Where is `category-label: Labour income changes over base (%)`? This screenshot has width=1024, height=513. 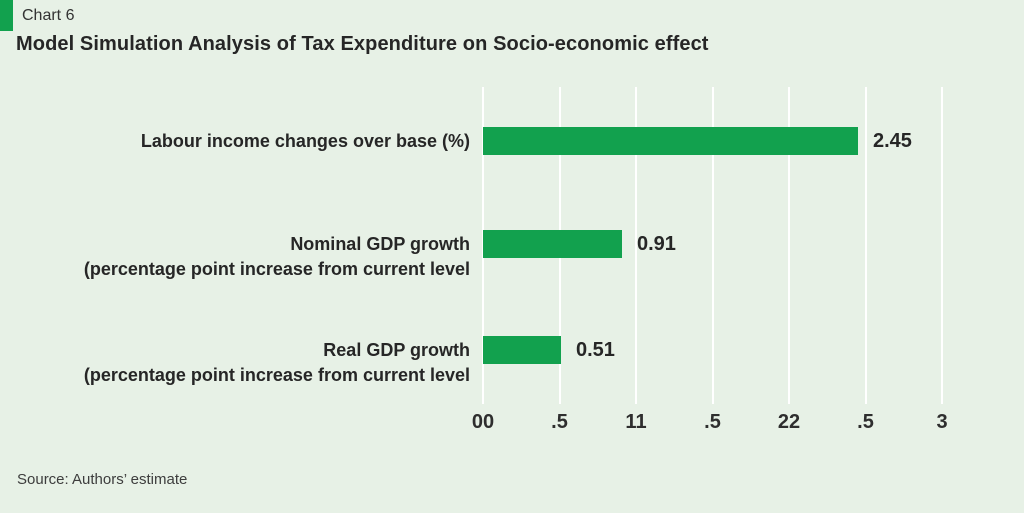
category-label: Labour income changes over base (%) is located at coordinates (305, 140).